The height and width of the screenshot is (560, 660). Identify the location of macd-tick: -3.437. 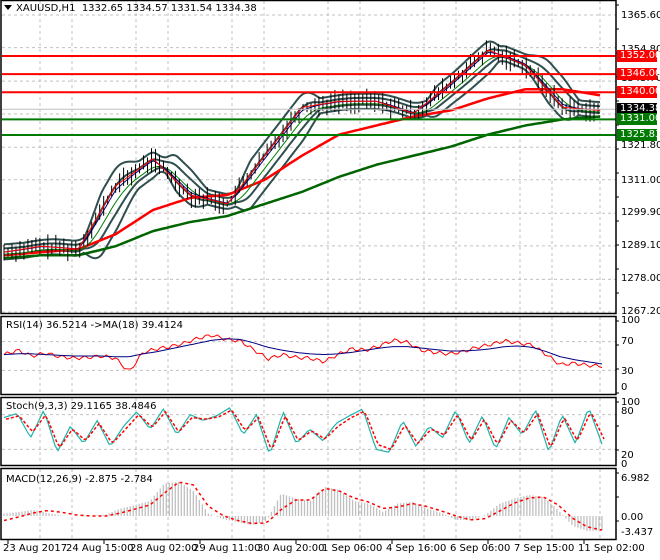
(637, 532).